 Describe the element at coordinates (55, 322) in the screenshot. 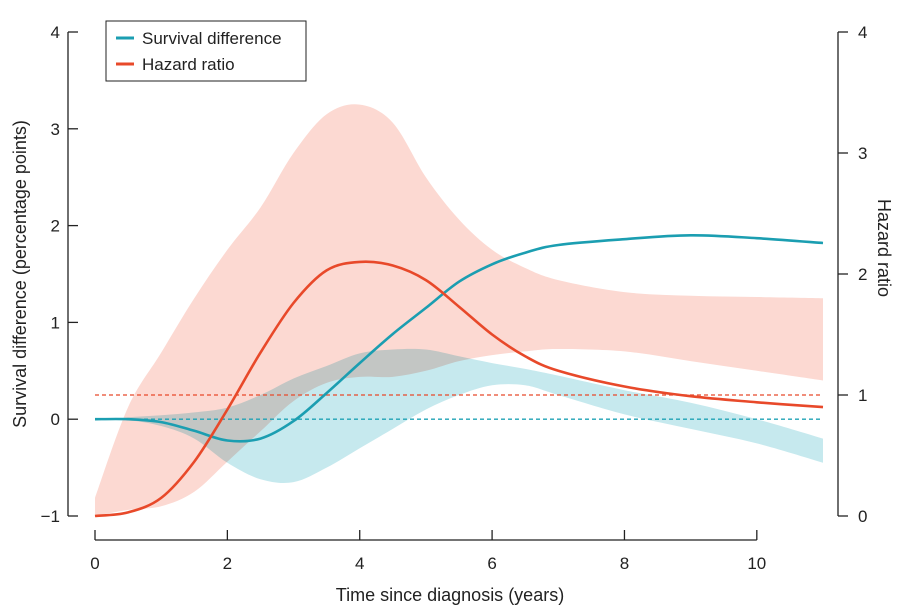

I see `left-tick-label: 1` at that location.